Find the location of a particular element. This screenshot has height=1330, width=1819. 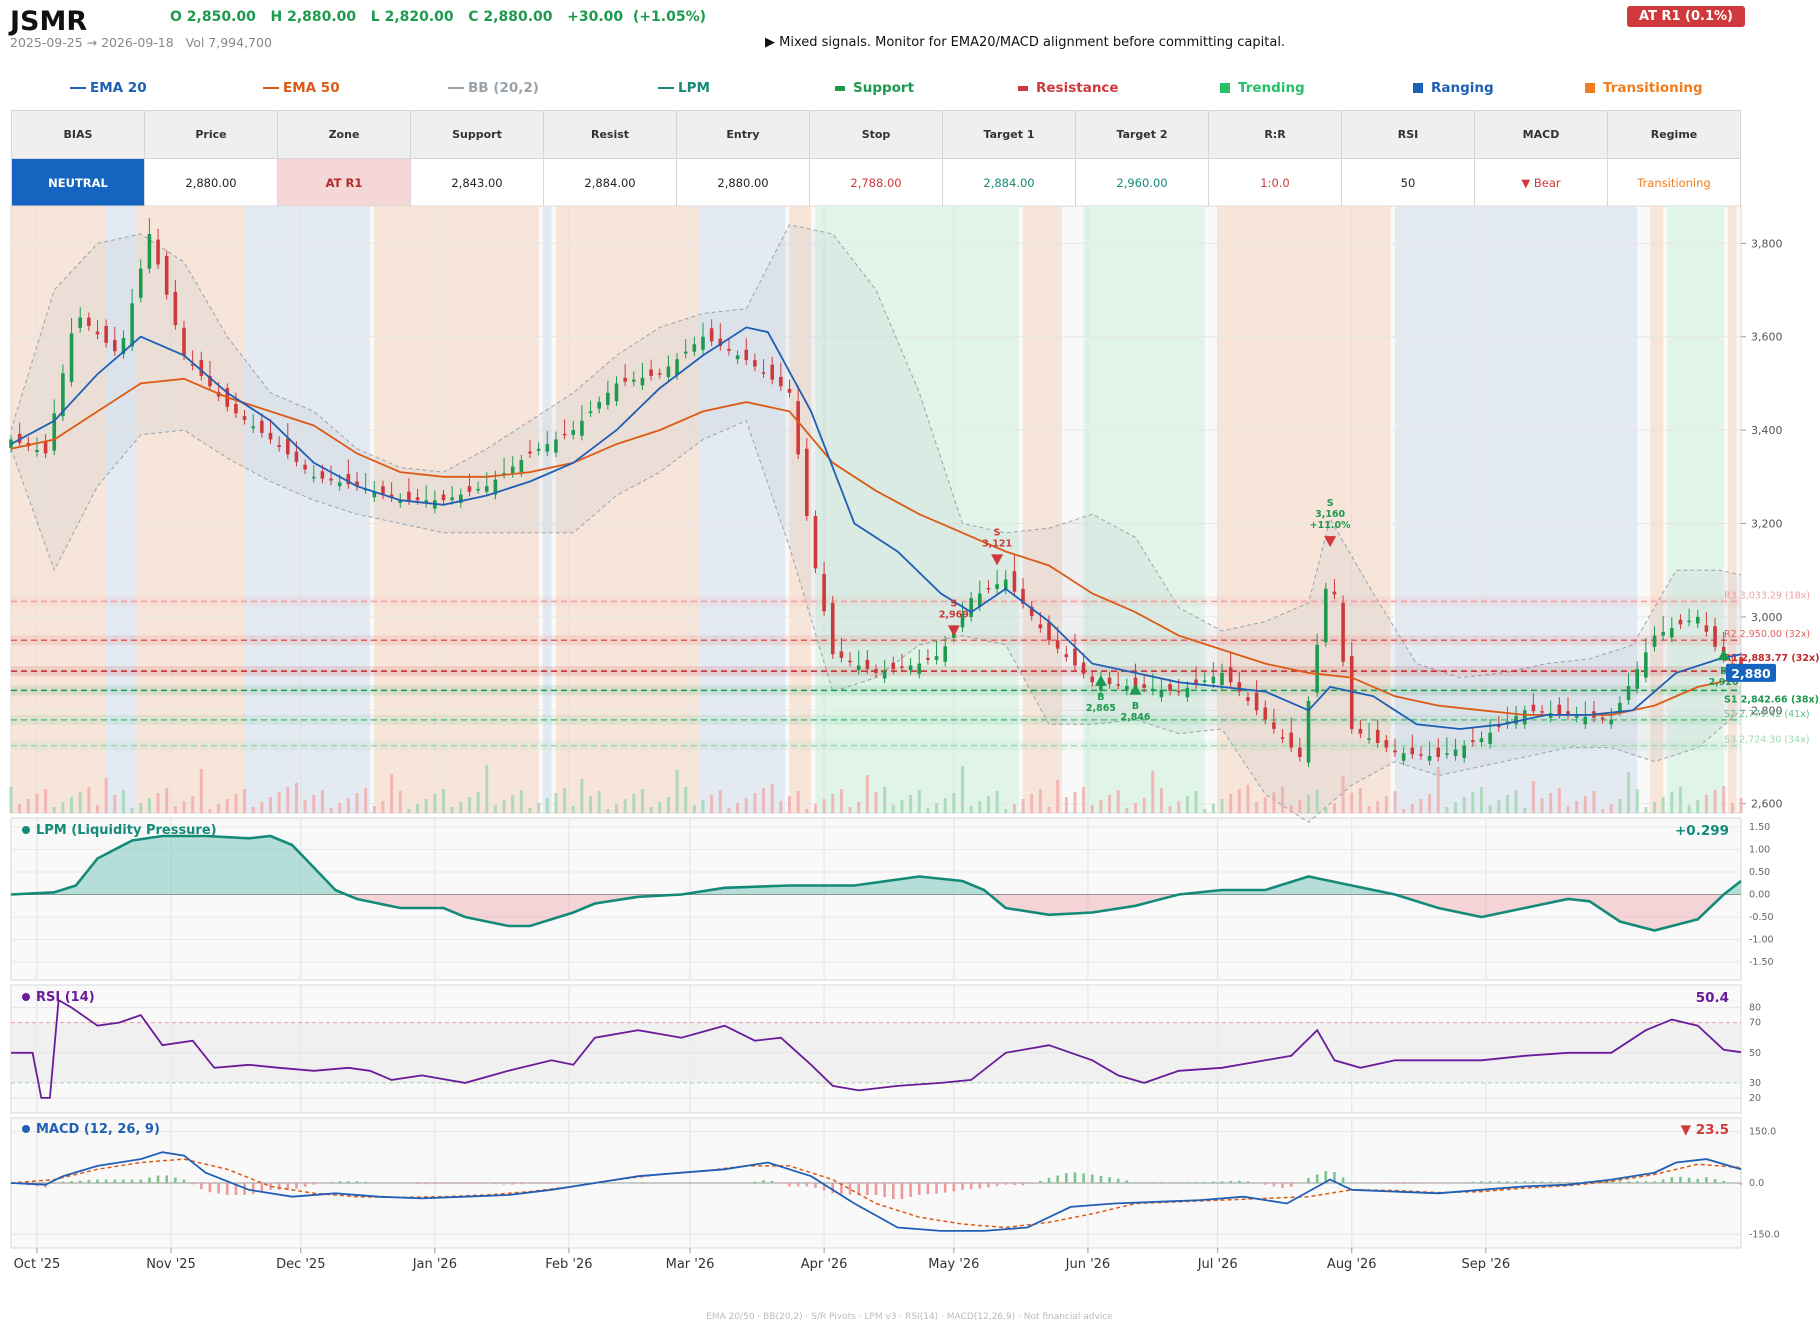

legend-item-ema-20: EMA 20 is located at coordinates (108, 88).